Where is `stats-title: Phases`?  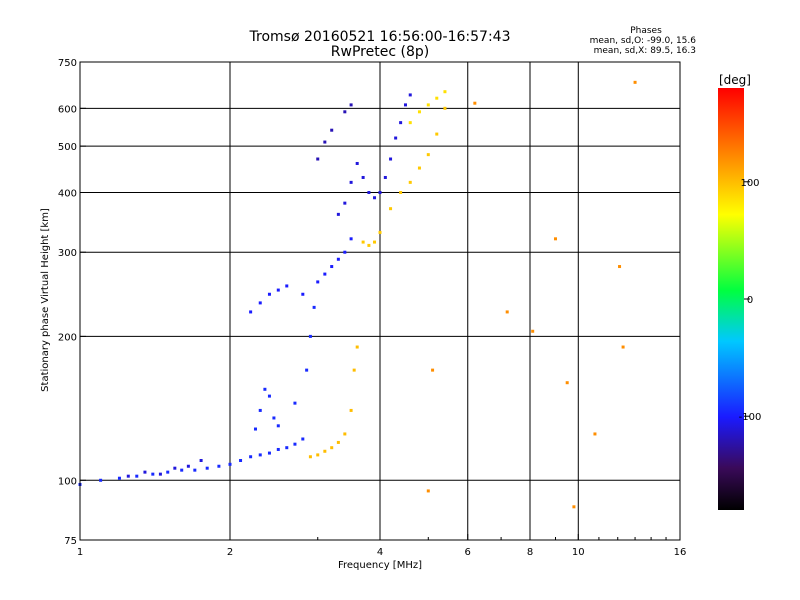
stats-title: Phases is located at coordinates (646, 31).